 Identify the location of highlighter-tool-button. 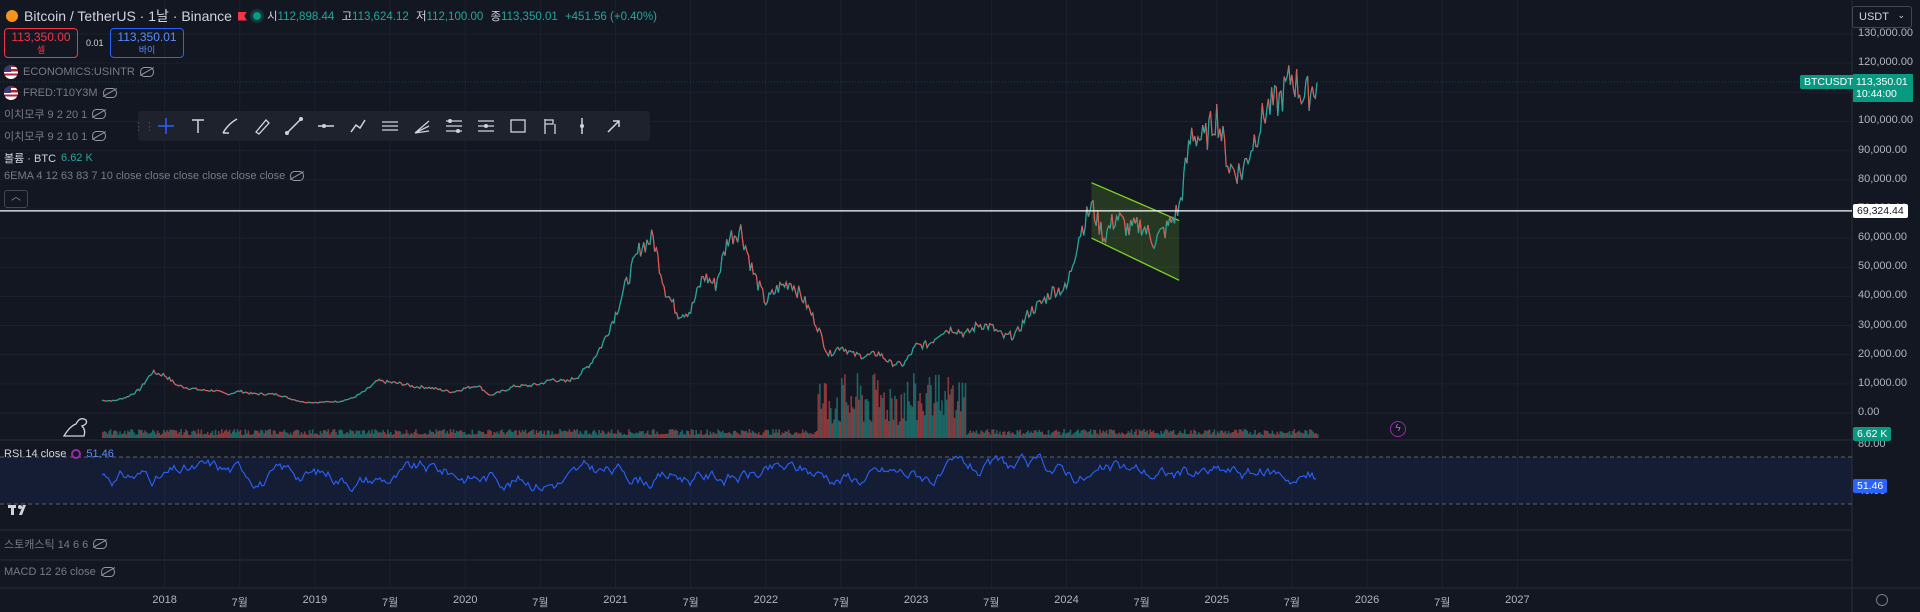
(262, 126).